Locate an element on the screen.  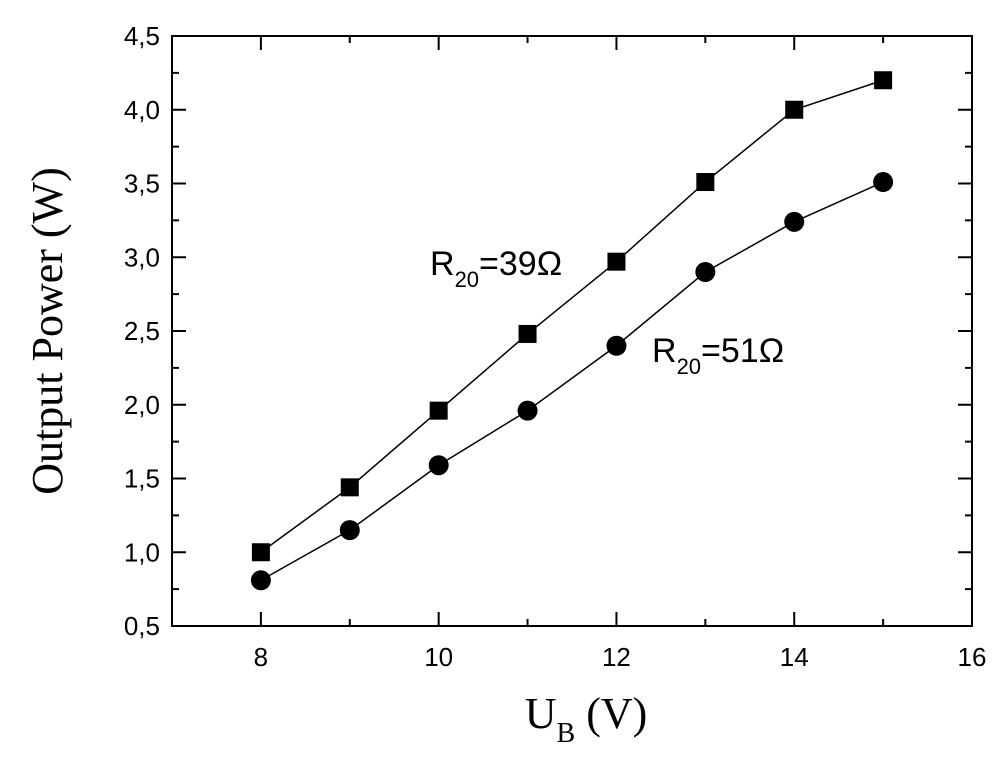
y-tick-label: 4,0 is located at coordinates (142, 110).